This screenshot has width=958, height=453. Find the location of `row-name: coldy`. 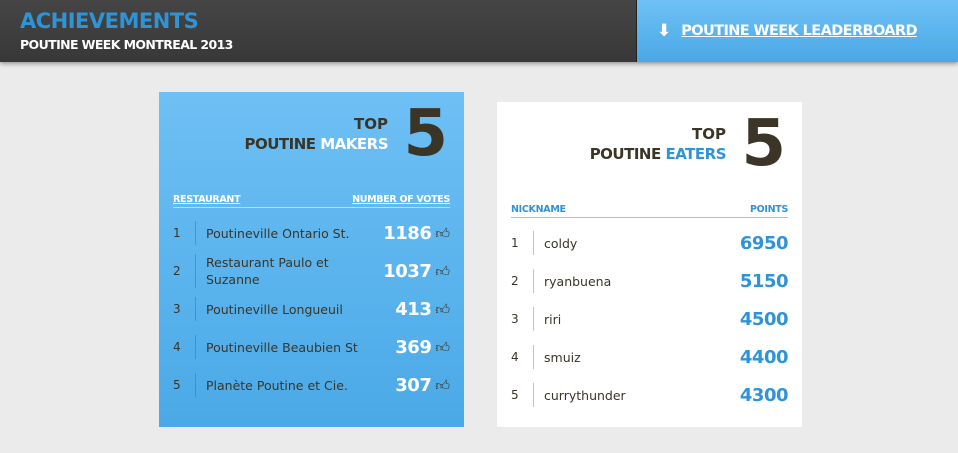

row-name: coldy is located at coordinates (636, 243).